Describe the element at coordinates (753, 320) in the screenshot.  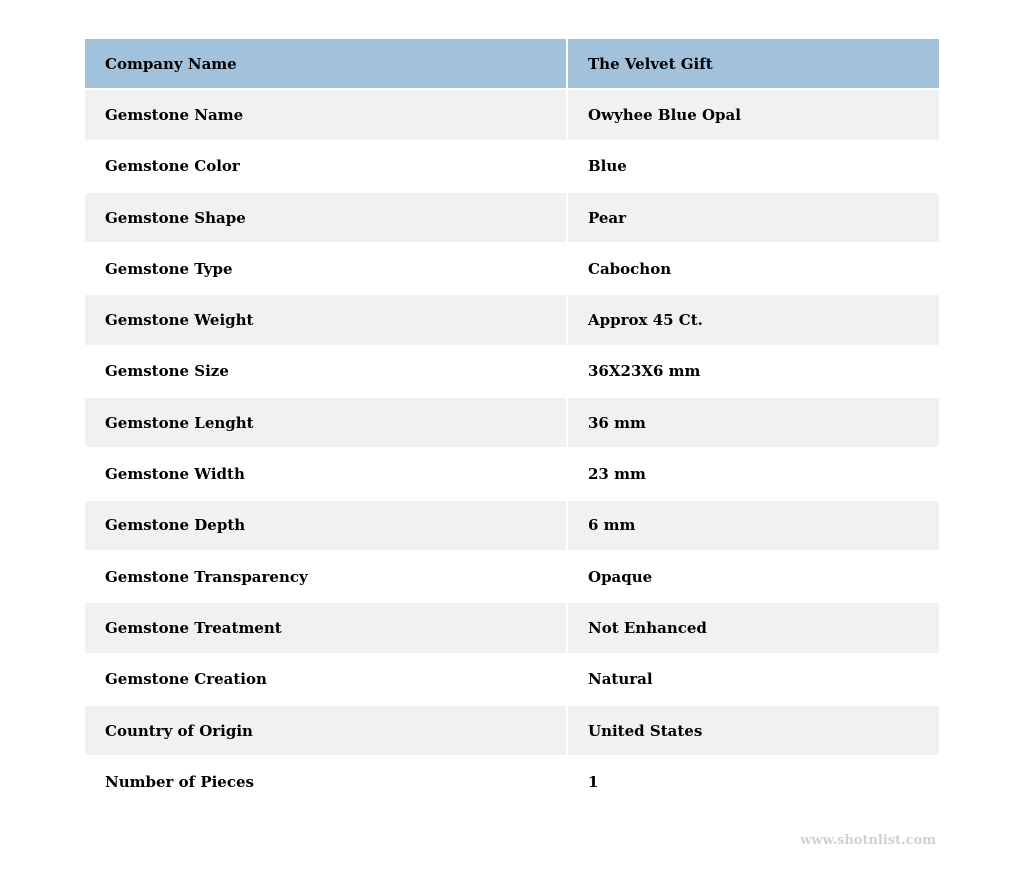
I see `row-value: Approx 45 Ct.` at that location.